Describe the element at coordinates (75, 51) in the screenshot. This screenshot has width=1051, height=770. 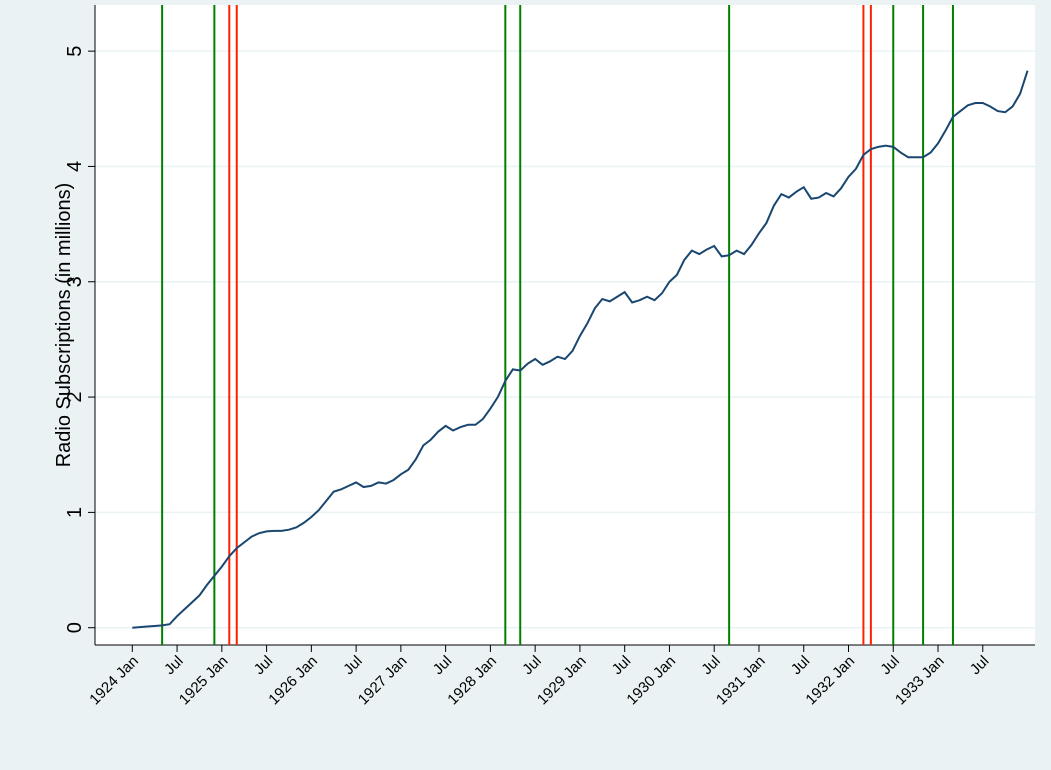
I see `y-tick-label: 5` at that location.